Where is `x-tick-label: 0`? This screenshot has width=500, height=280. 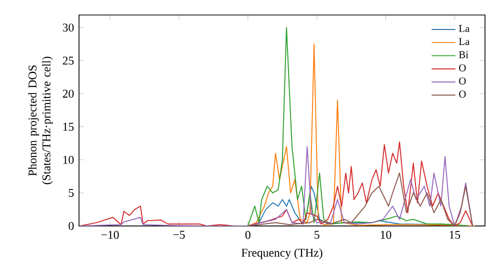
x-tick-label: 0 is located at coordinates (247, 234).